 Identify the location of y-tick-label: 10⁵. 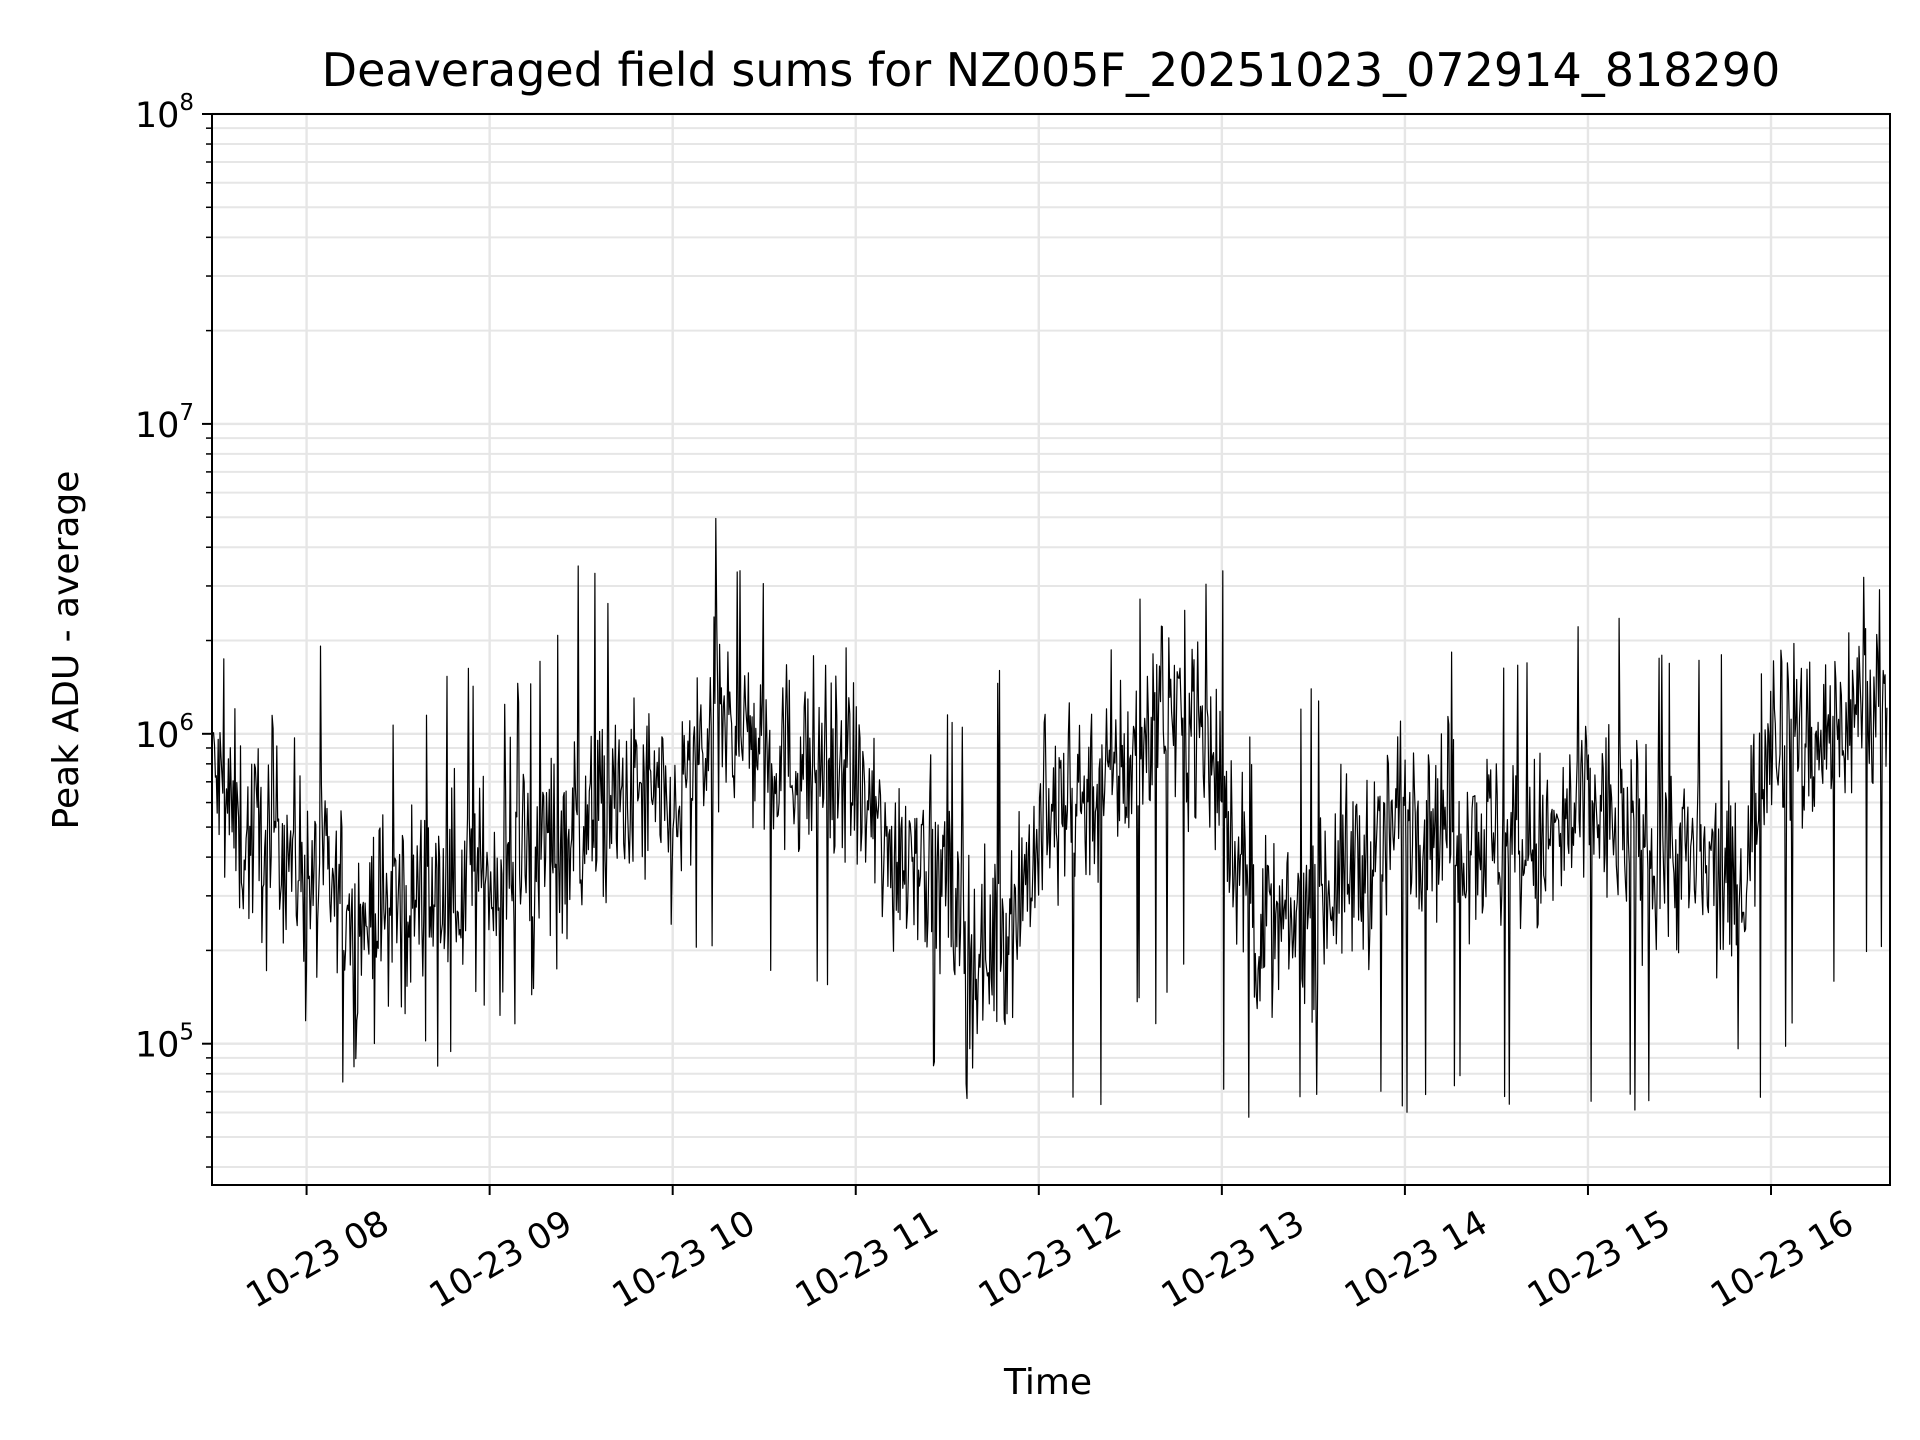
(164, 1043).